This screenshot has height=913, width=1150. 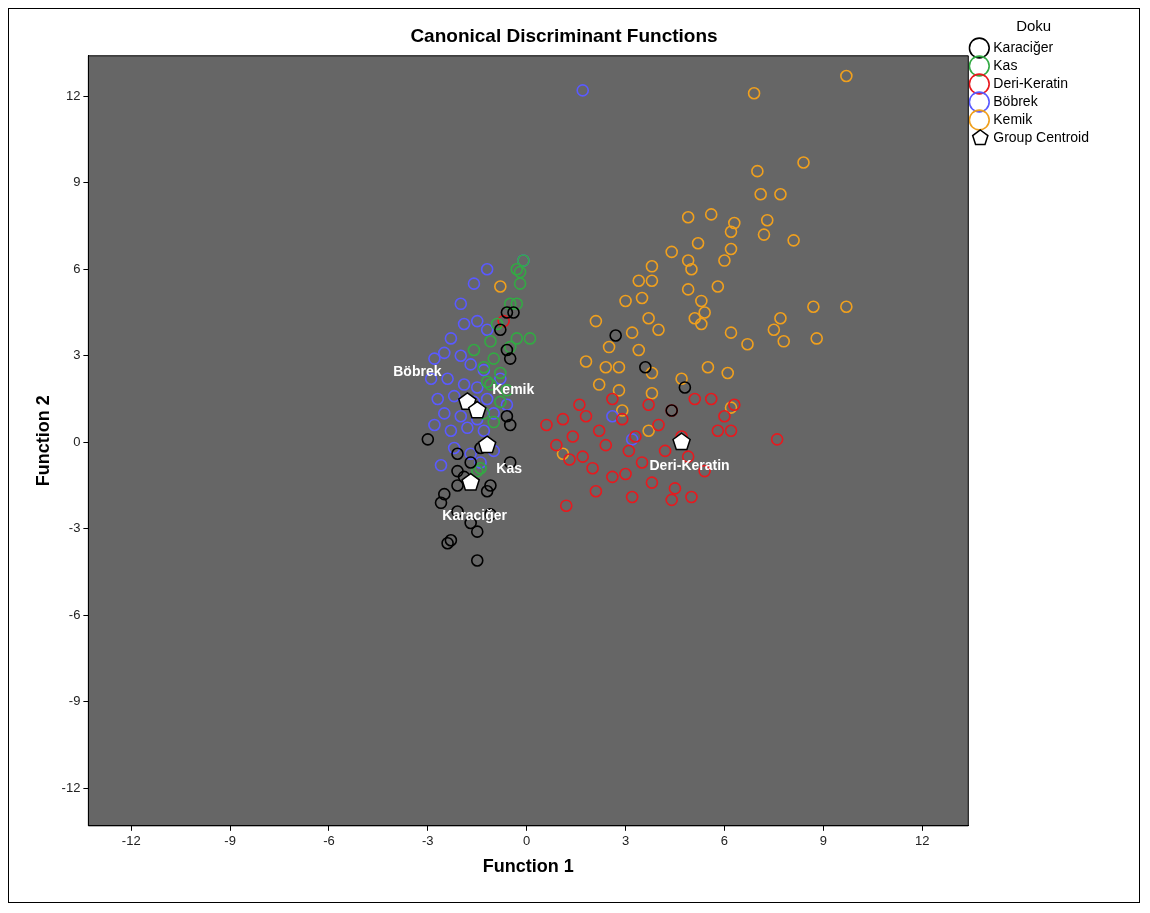 What do you see at coordinates (73, 95) in the screenshot?
I see `y-tick-label: 12` at bounding box center [73, 95].